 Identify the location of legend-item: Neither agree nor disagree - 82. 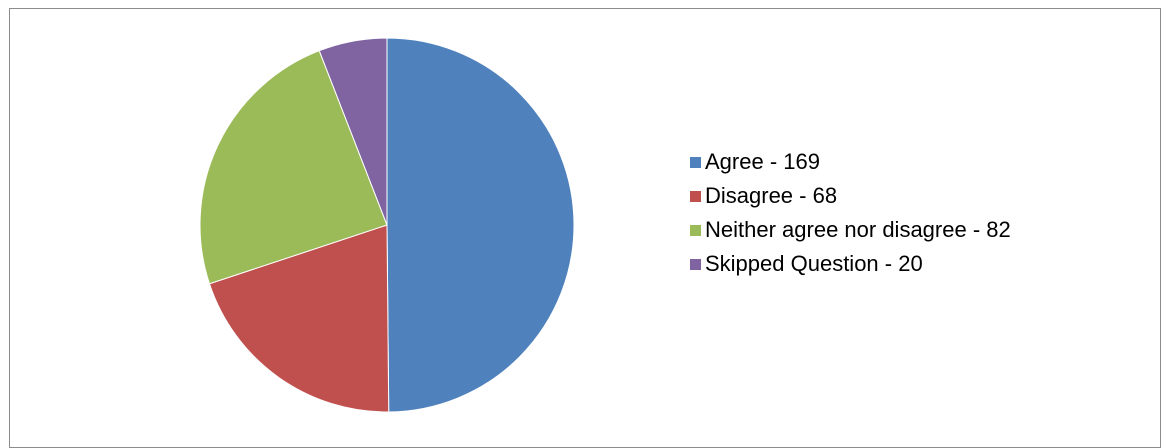
(850, 230).